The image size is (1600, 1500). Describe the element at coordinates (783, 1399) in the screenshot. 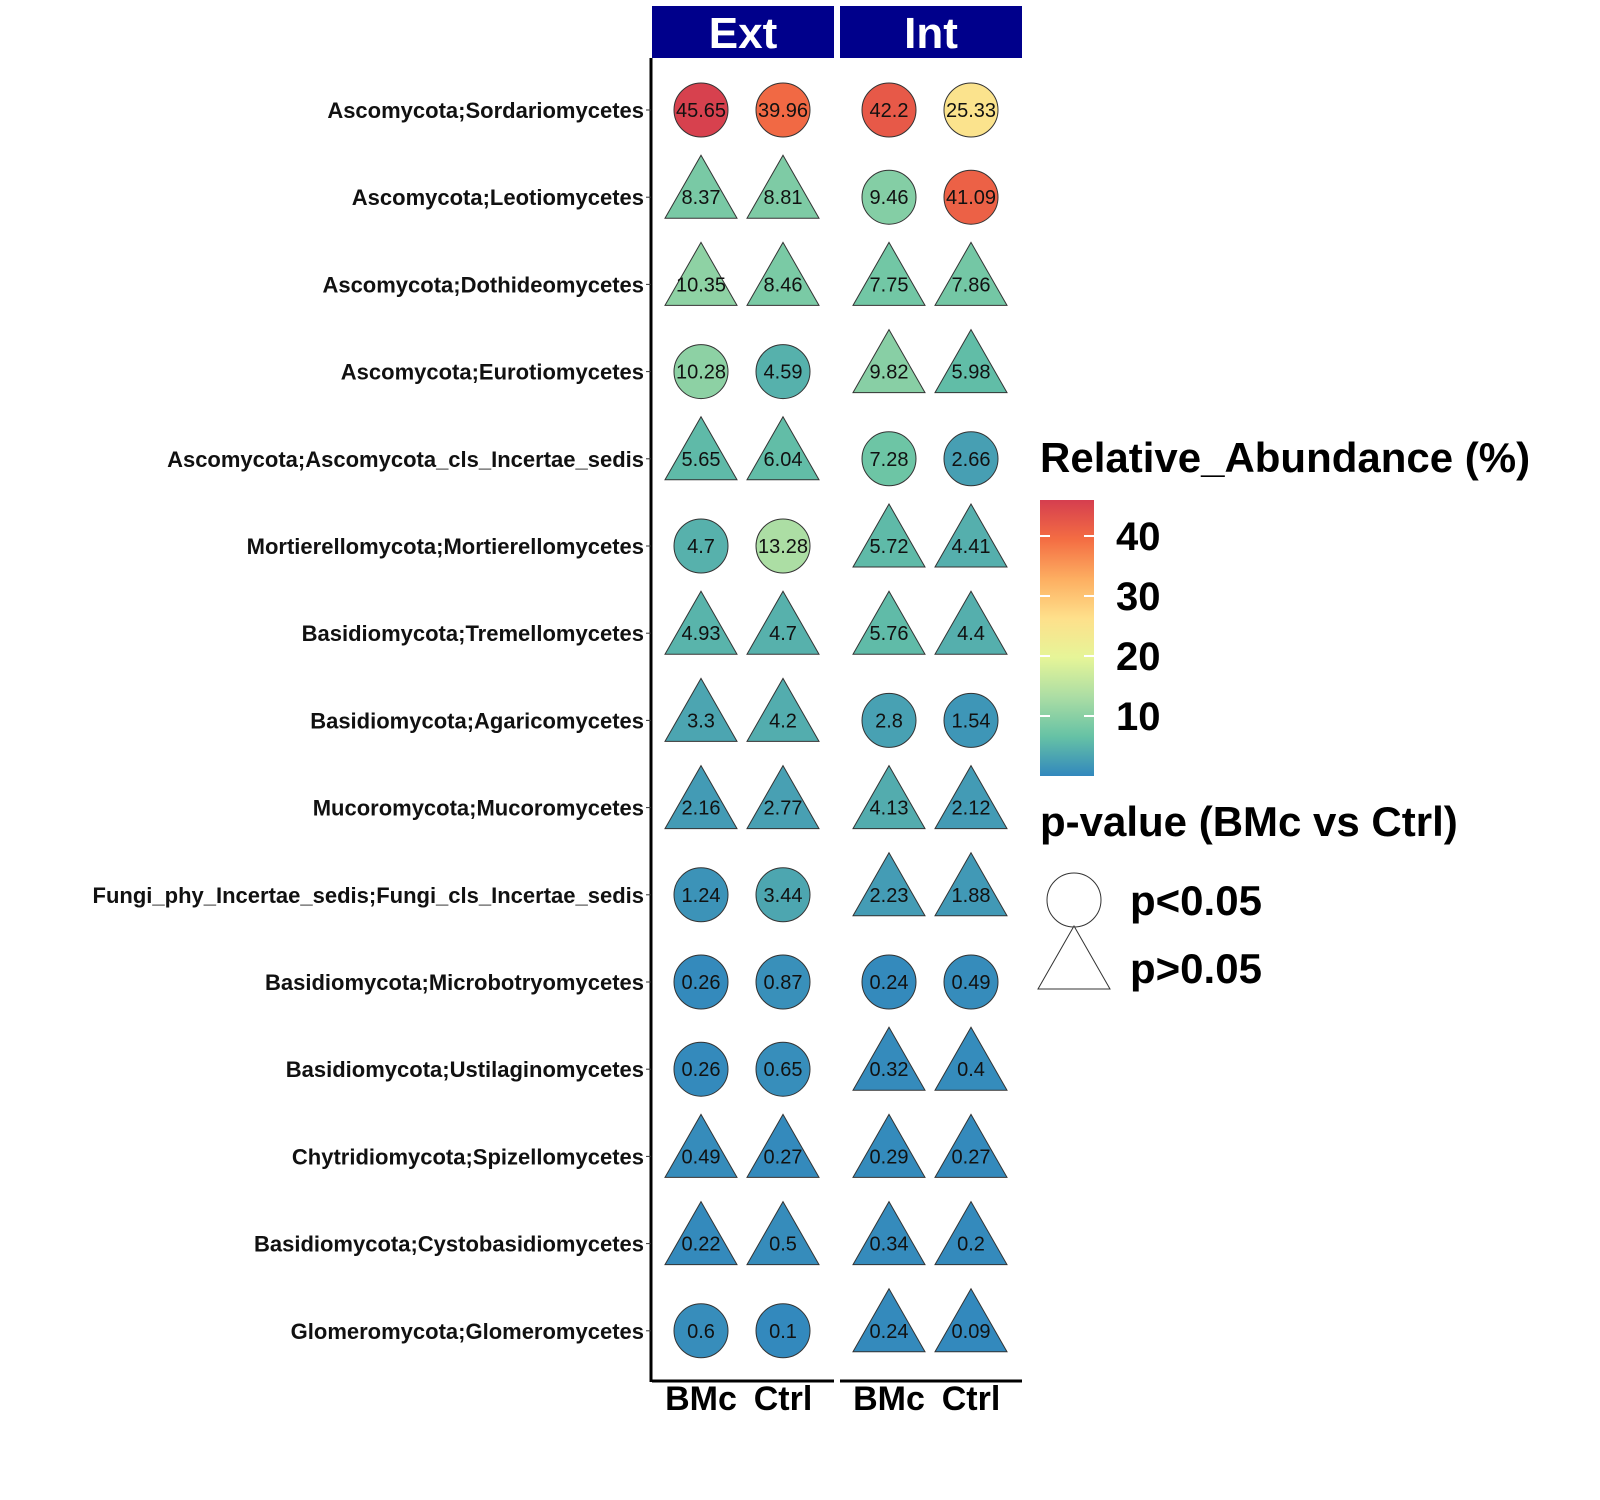

I see `x-tick-label-ext-ctrl: Ctrl` at that location.